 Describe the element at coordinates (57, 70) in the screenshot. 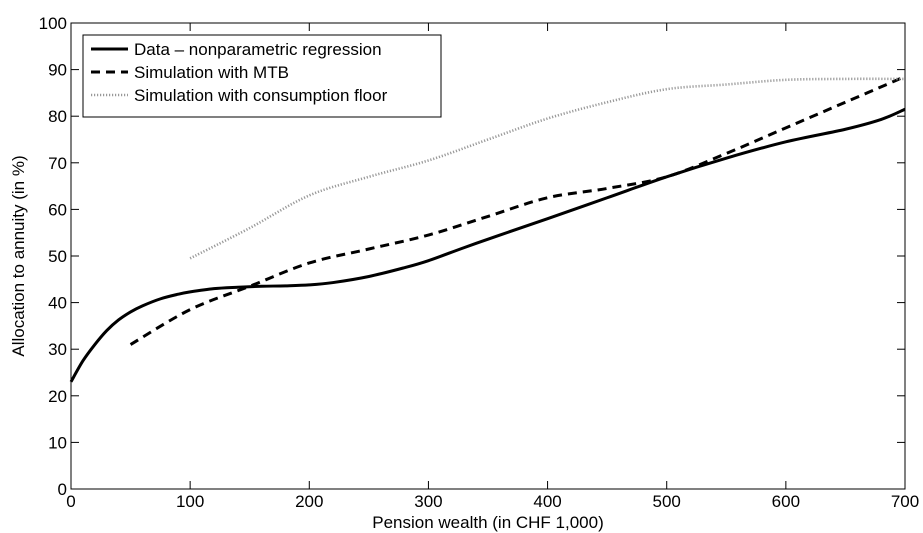

I see `y-tick-label: 90` at that location.